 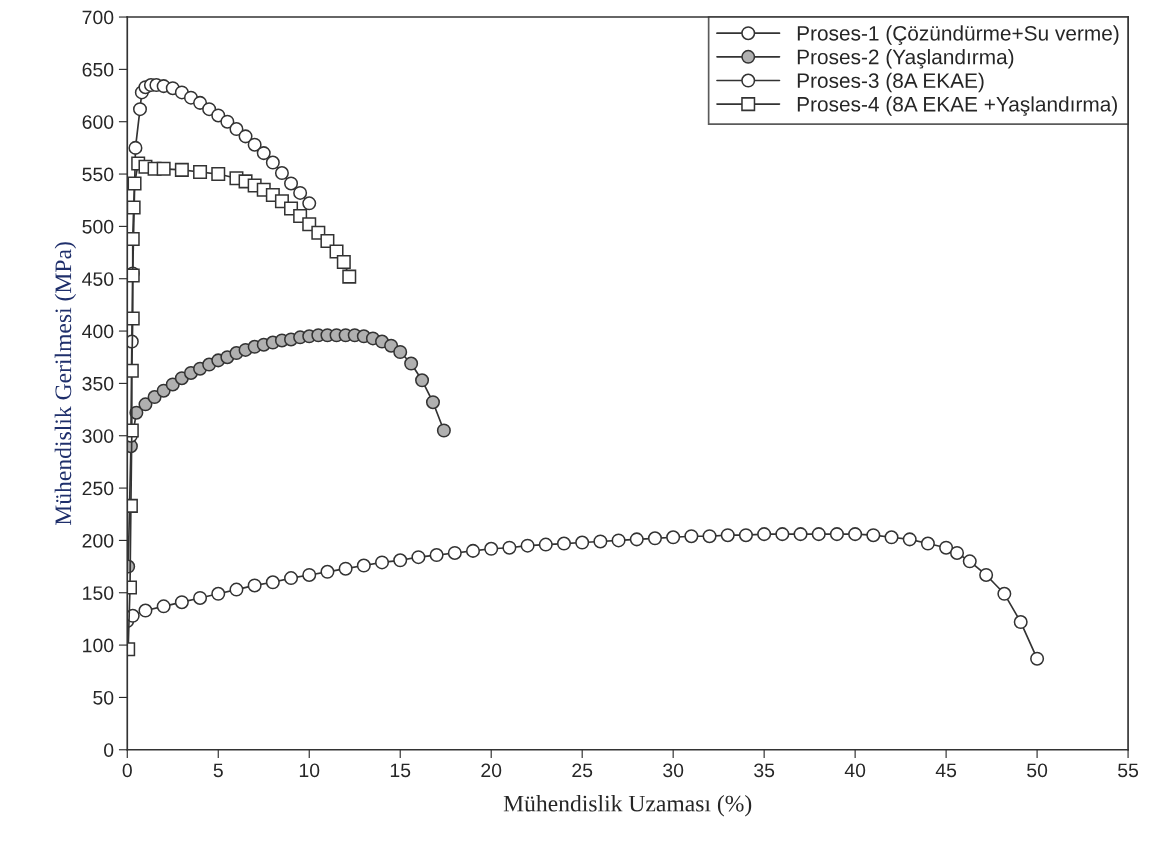 What do you see at coordinates (98, 488) in the screenshot?
I see `y-tick-label: 250` at bounding box center [98, 488].